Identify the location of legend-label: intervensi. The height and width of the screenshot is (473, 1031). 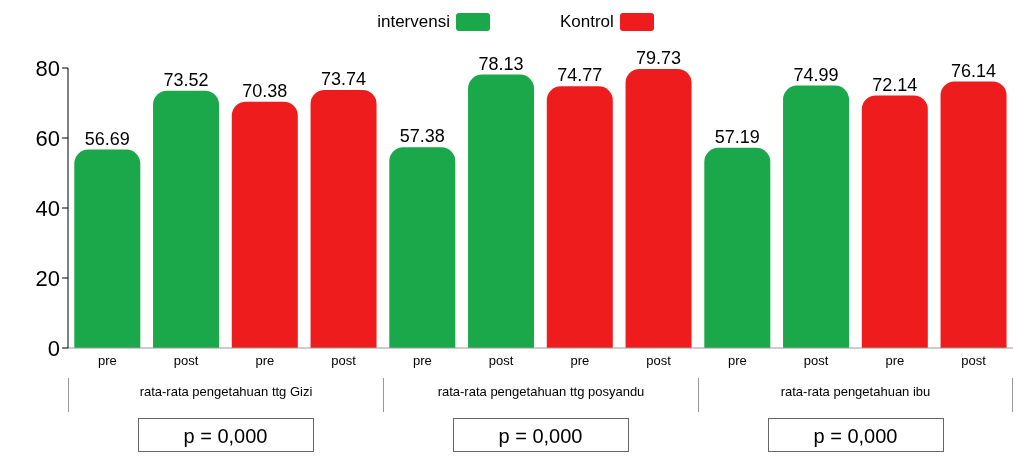
(413, 22).